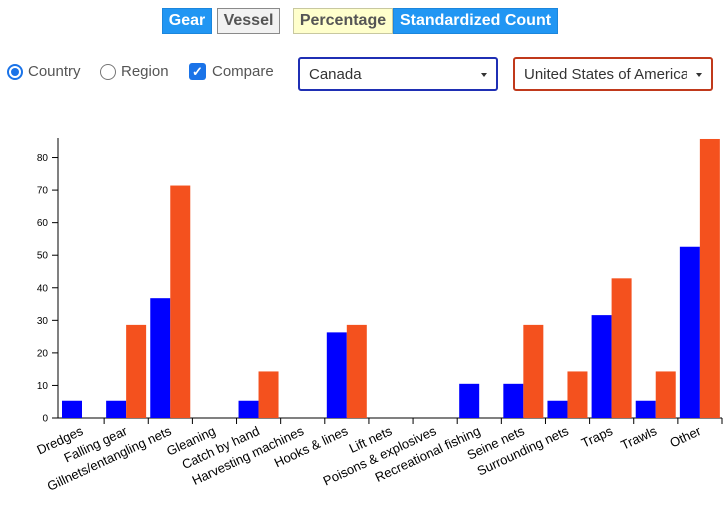 This screenshot has width=724, height=515. I want to click on y-tick-label: 30, so click(43, 321).